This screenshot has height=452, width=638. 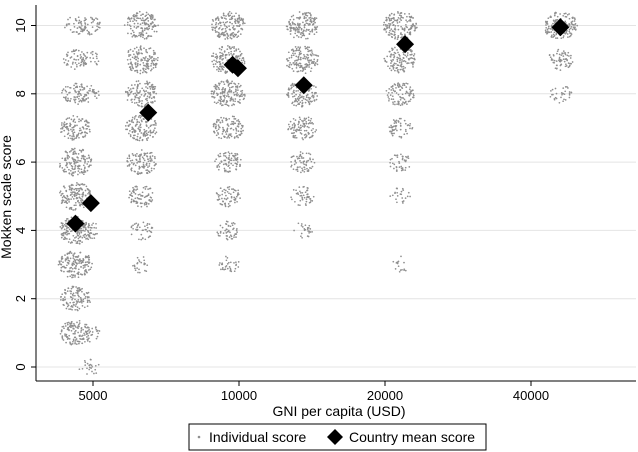 I want to click on x-tick-label: 10000, so click(x=239, y=395).